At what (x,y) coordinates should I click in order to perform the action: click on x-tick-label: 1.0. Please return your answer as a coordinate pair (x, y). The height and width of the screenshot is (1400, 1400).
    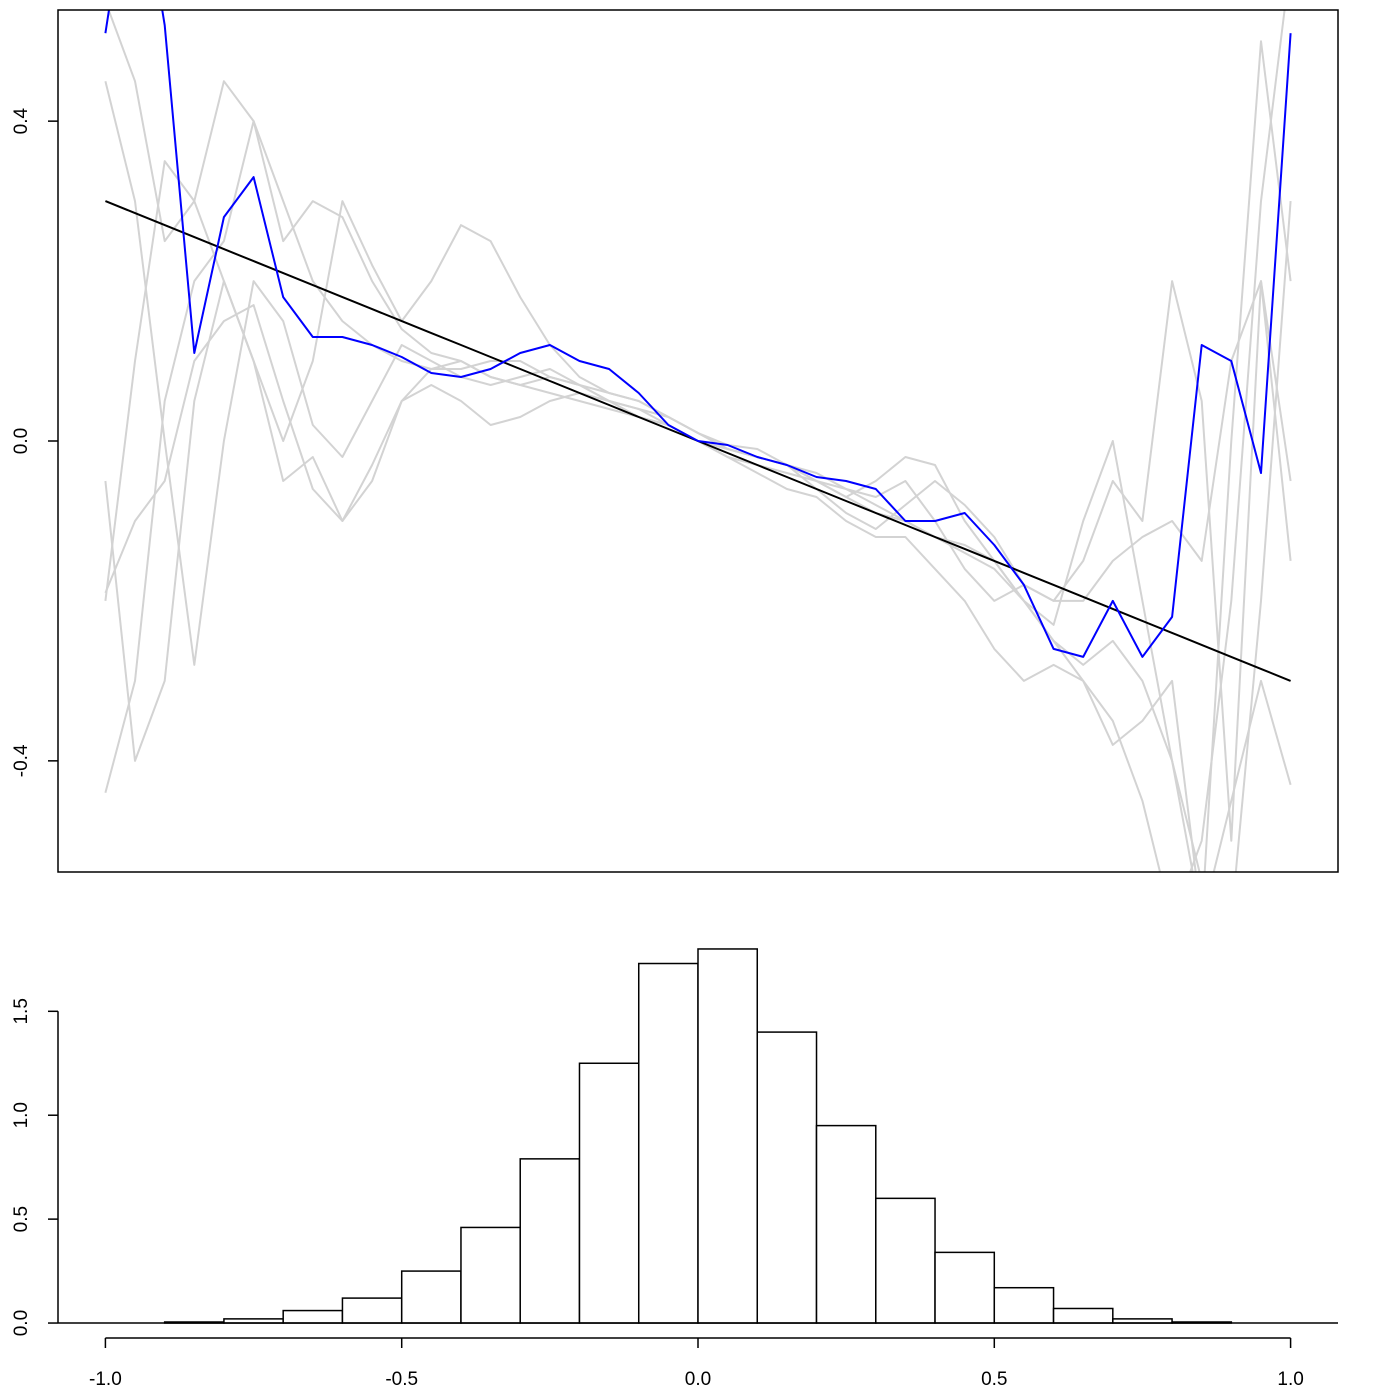
    Looking at the image, I should click on (1290, 1379).